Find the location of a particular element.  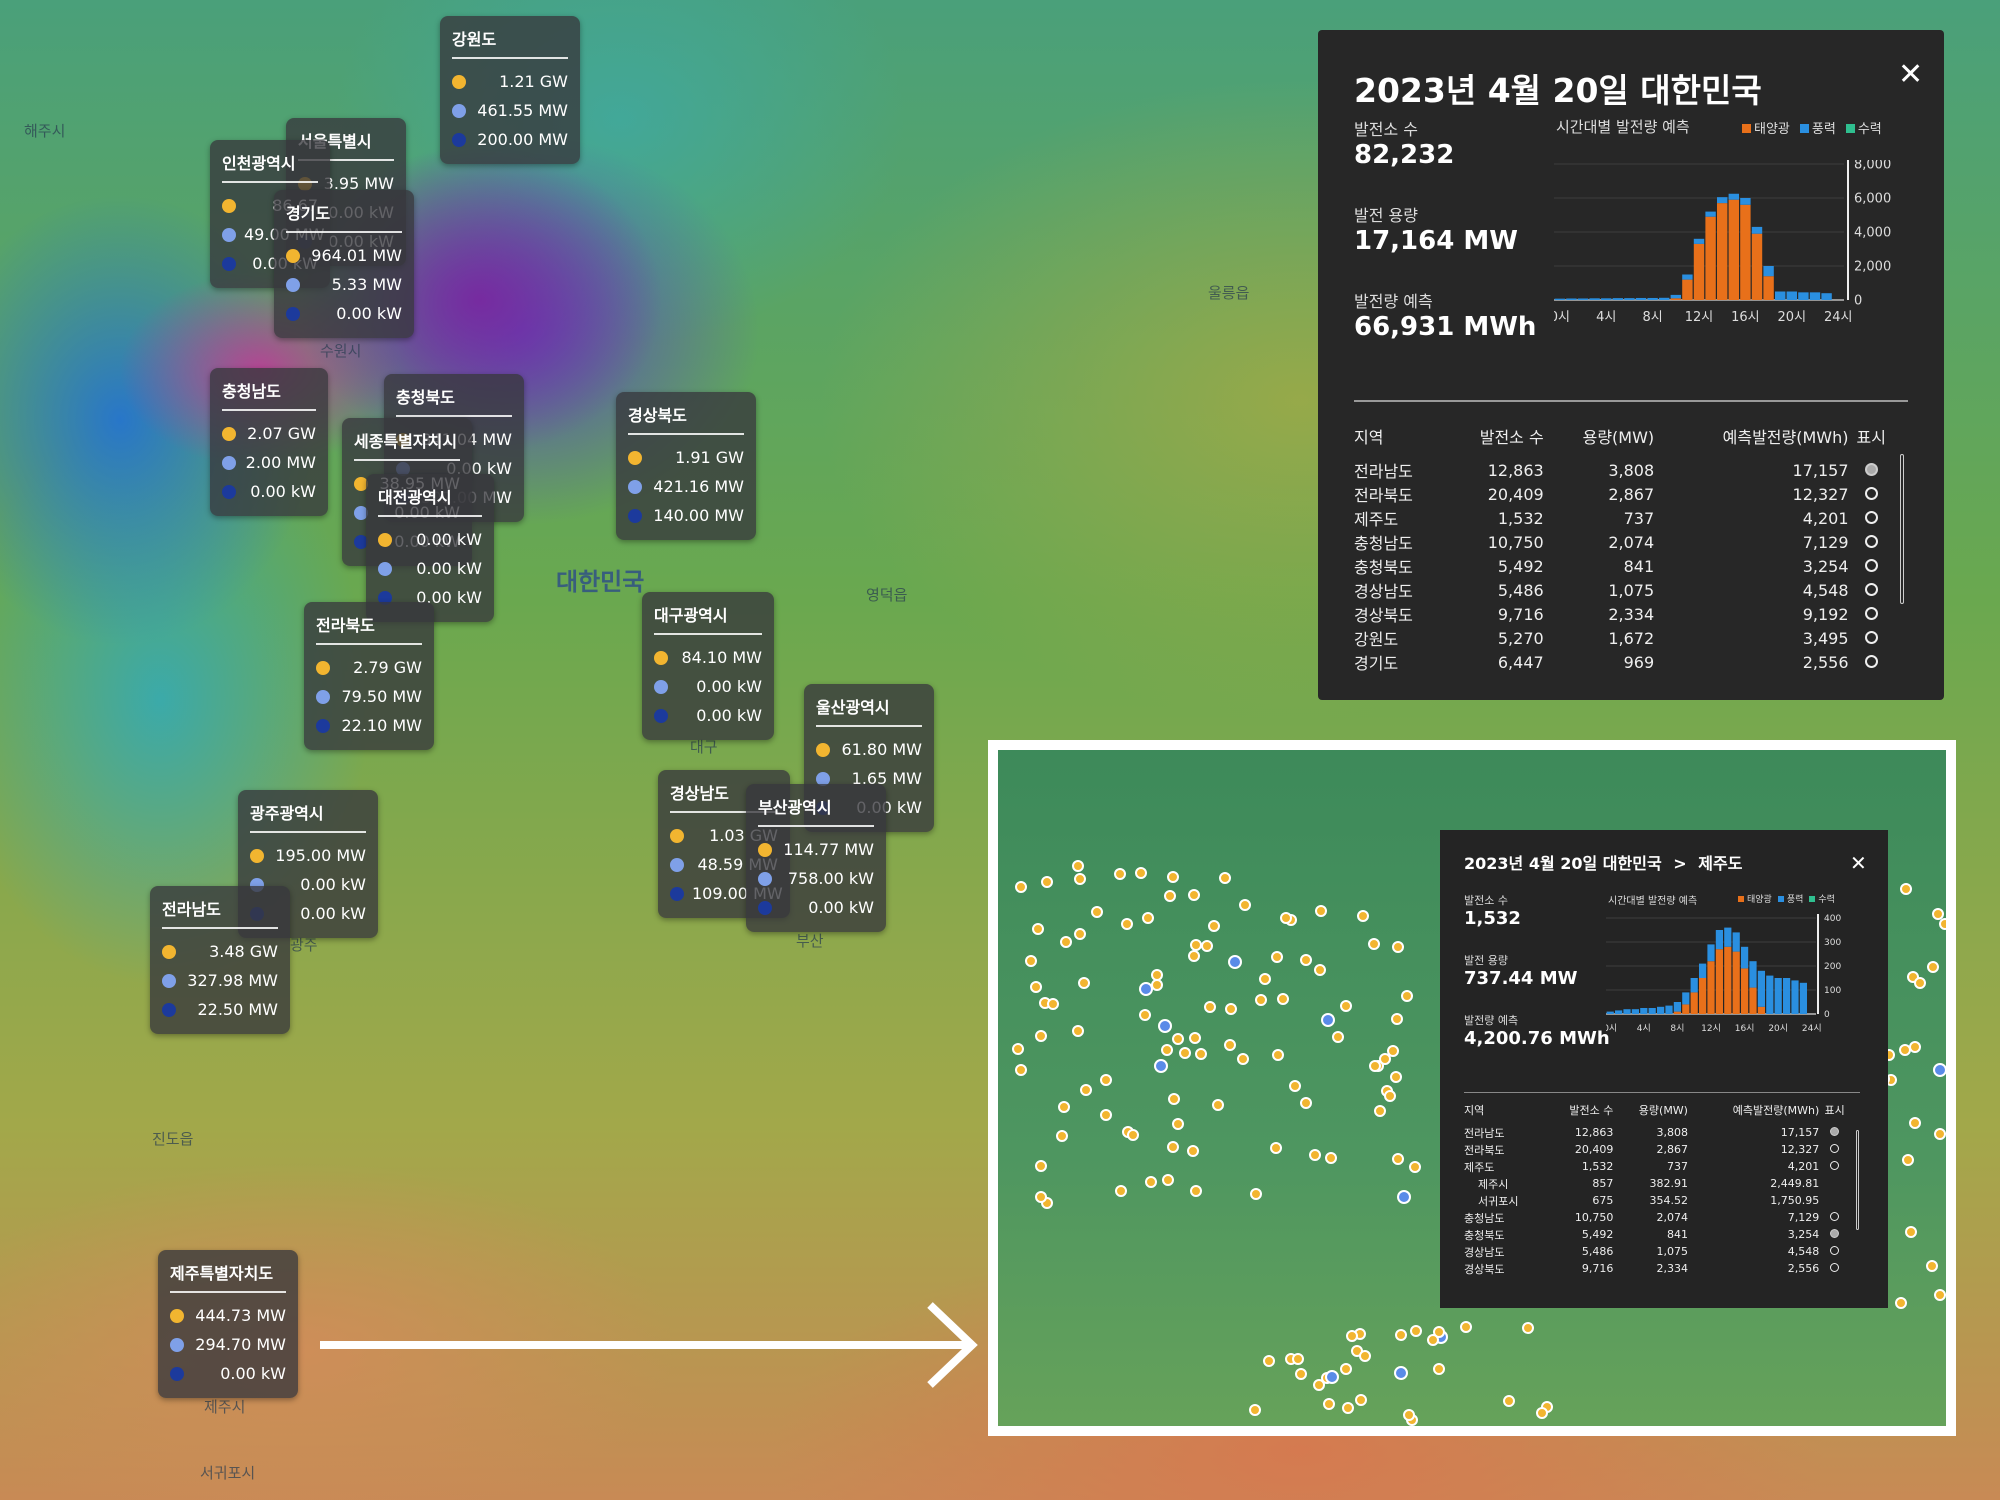

region-card: 전라북도 2.79 GW 79.50 MW 22.10 MW is located at coordinates (369, 676).